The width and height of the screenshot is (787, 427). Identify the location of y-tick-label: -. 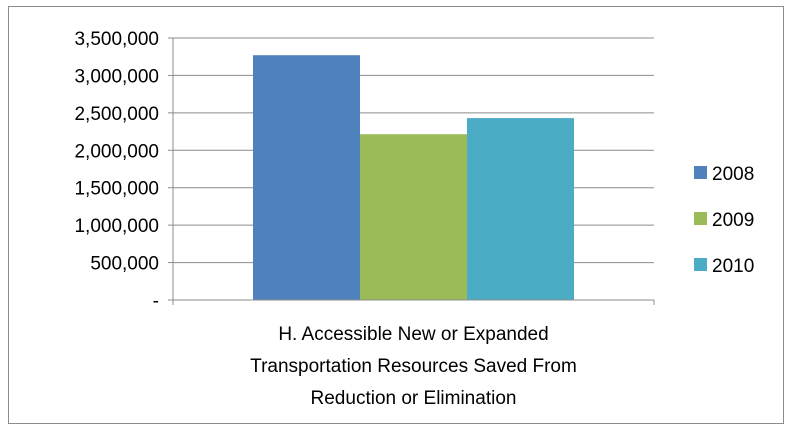
(156, 301).